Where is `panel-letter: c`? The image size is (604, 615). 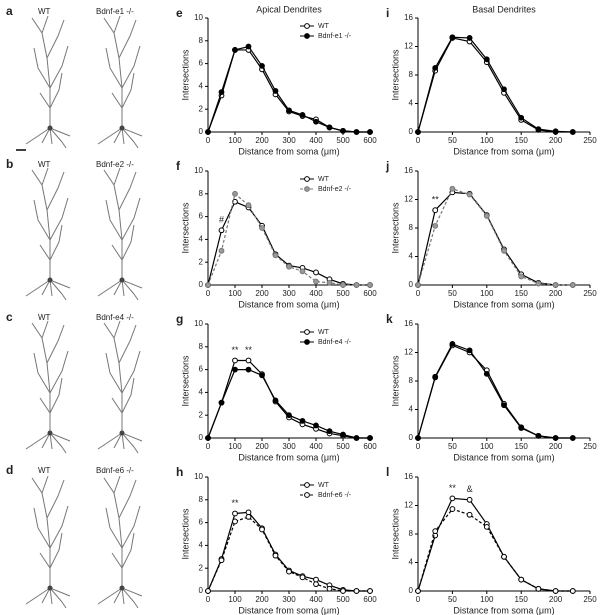
panel-letter: c is located at coordinates (9, 317).